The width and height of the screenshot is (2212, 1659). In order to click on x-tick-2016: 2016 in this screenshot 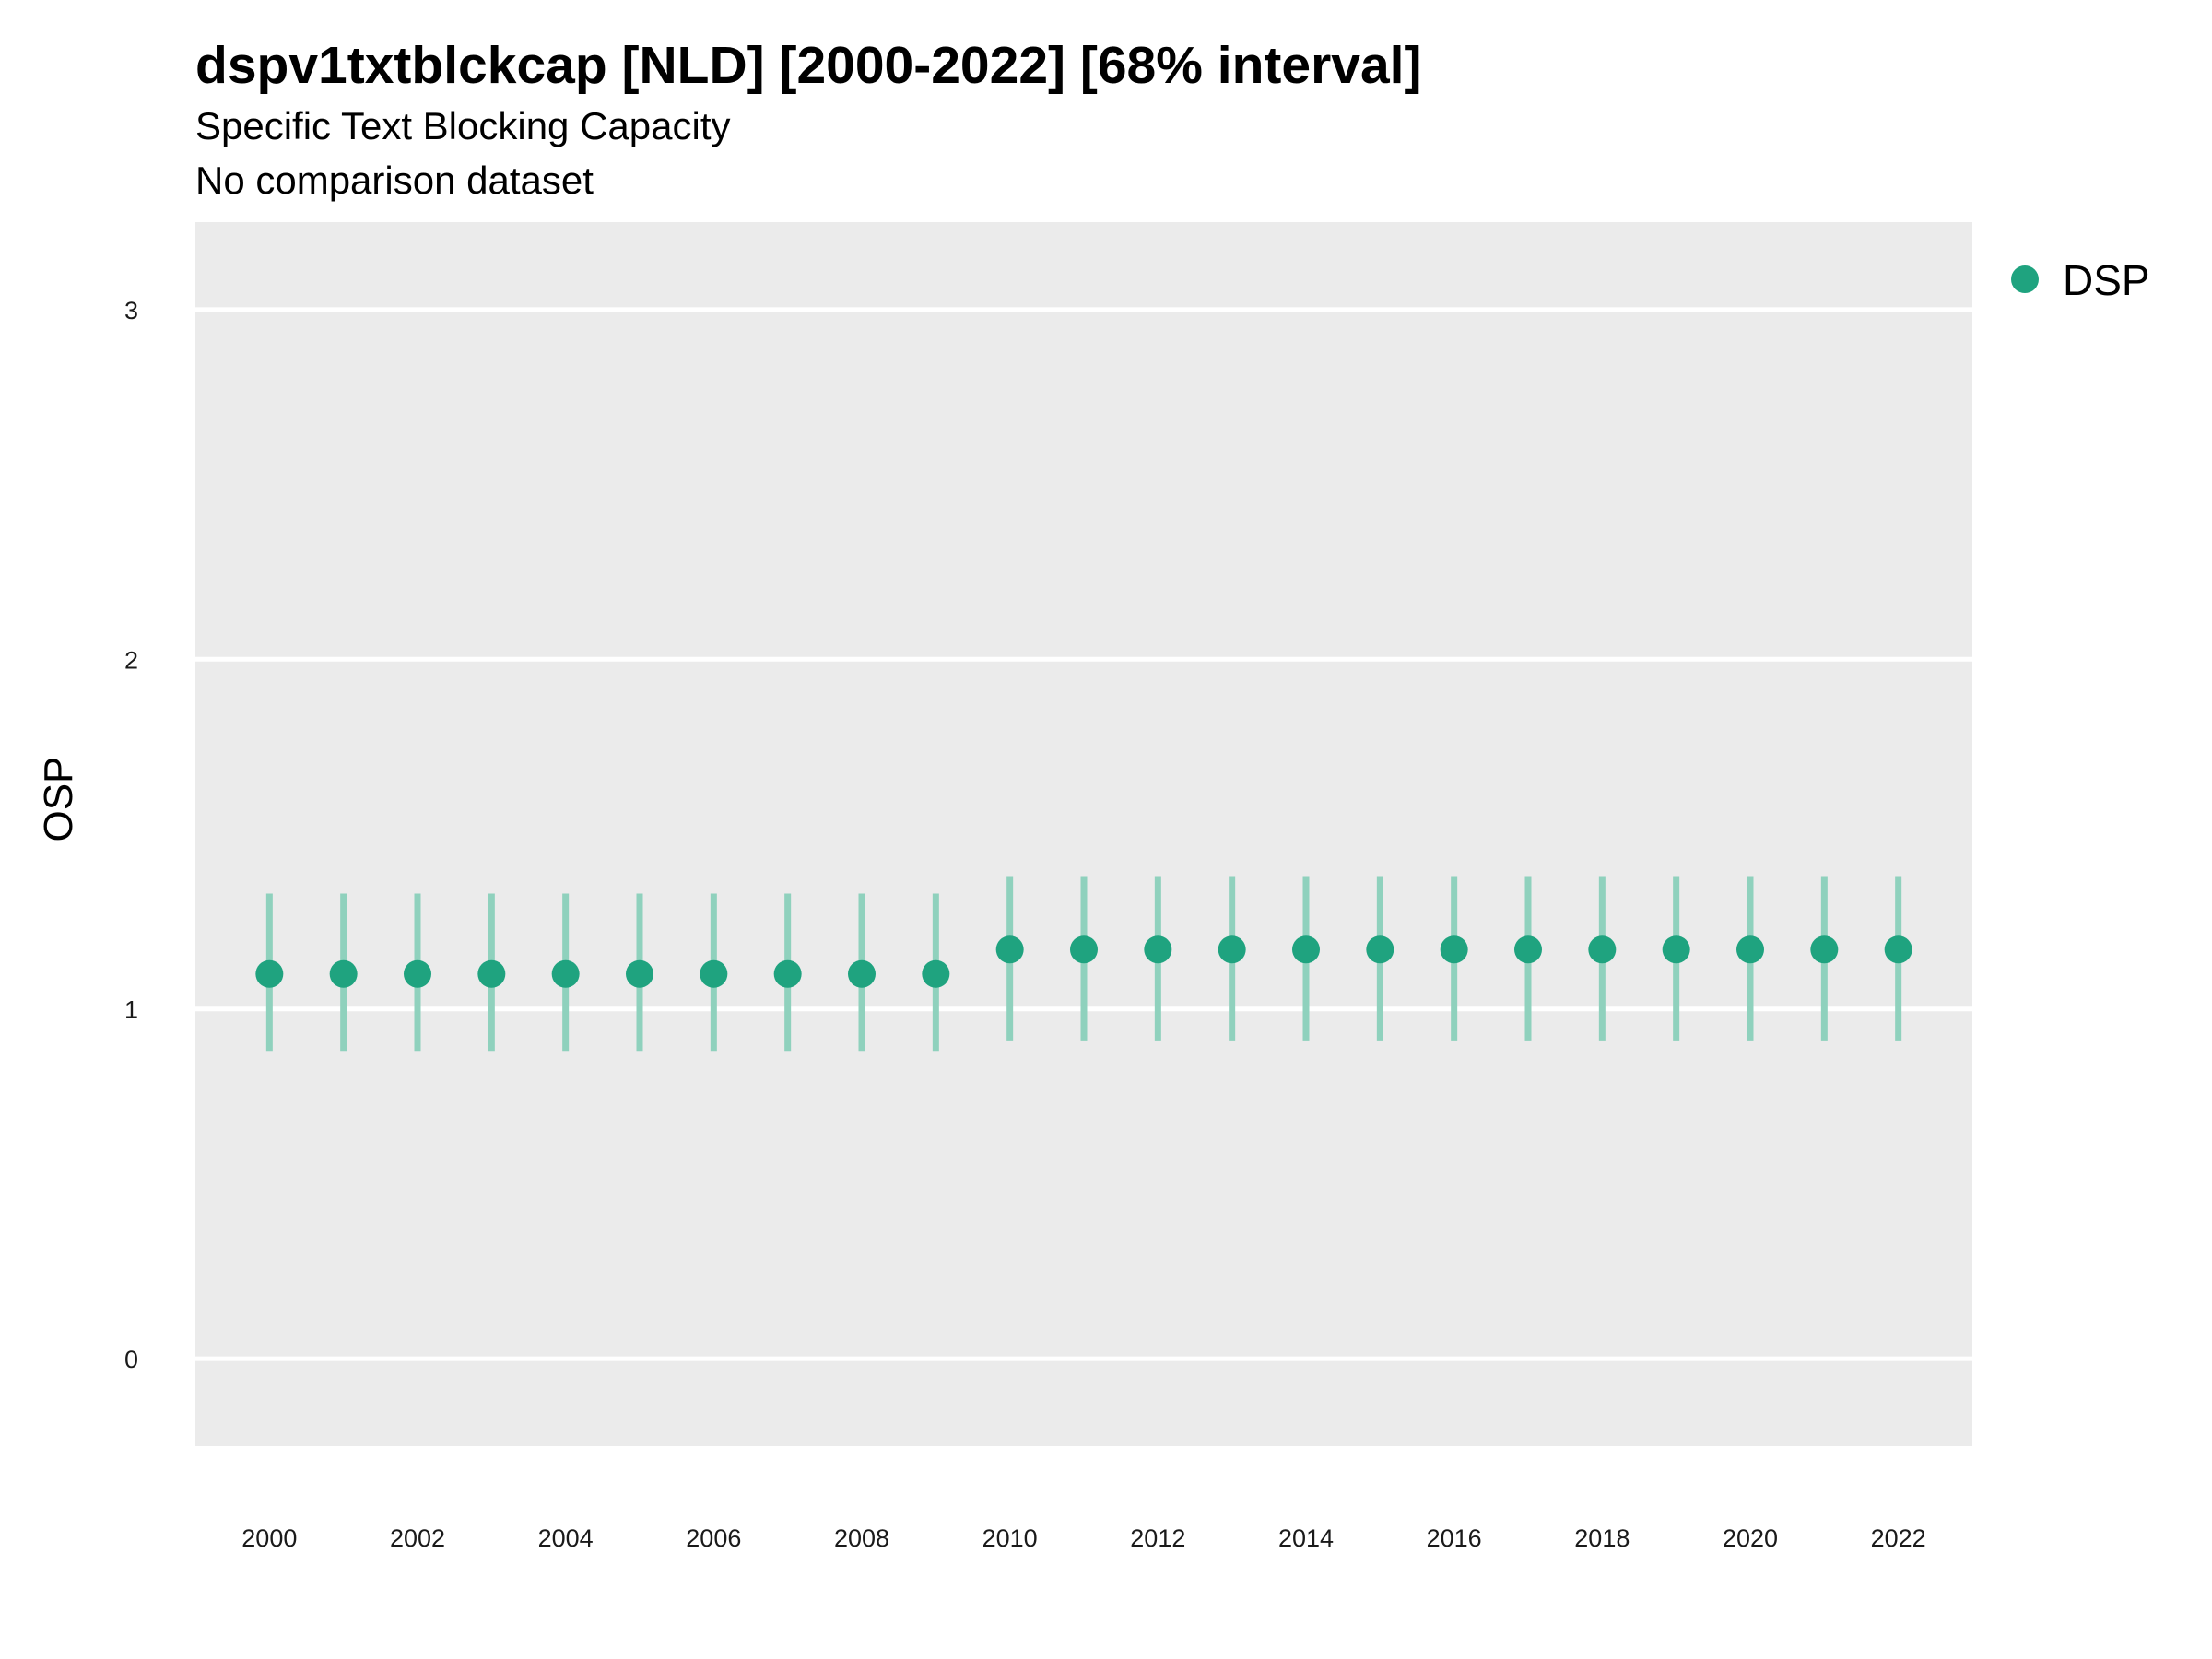, I will do `click(1454, 1538)`.